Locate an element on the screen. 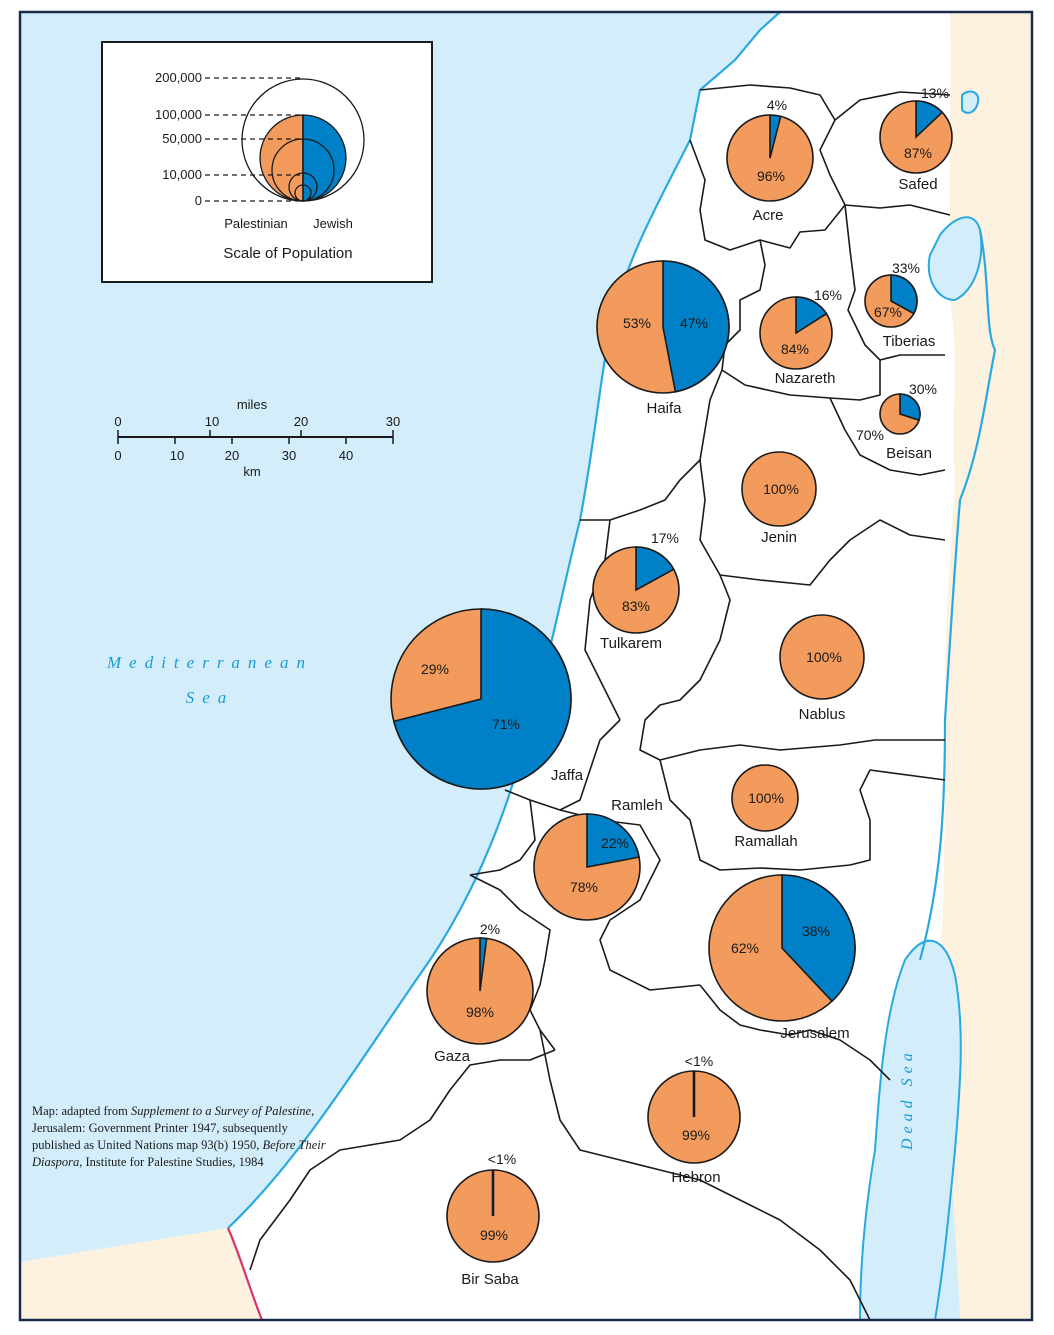 The height and width of the screenshot is (1335, 1054). district-jenin: Jenin 100% is located at coordinates (779, 498).